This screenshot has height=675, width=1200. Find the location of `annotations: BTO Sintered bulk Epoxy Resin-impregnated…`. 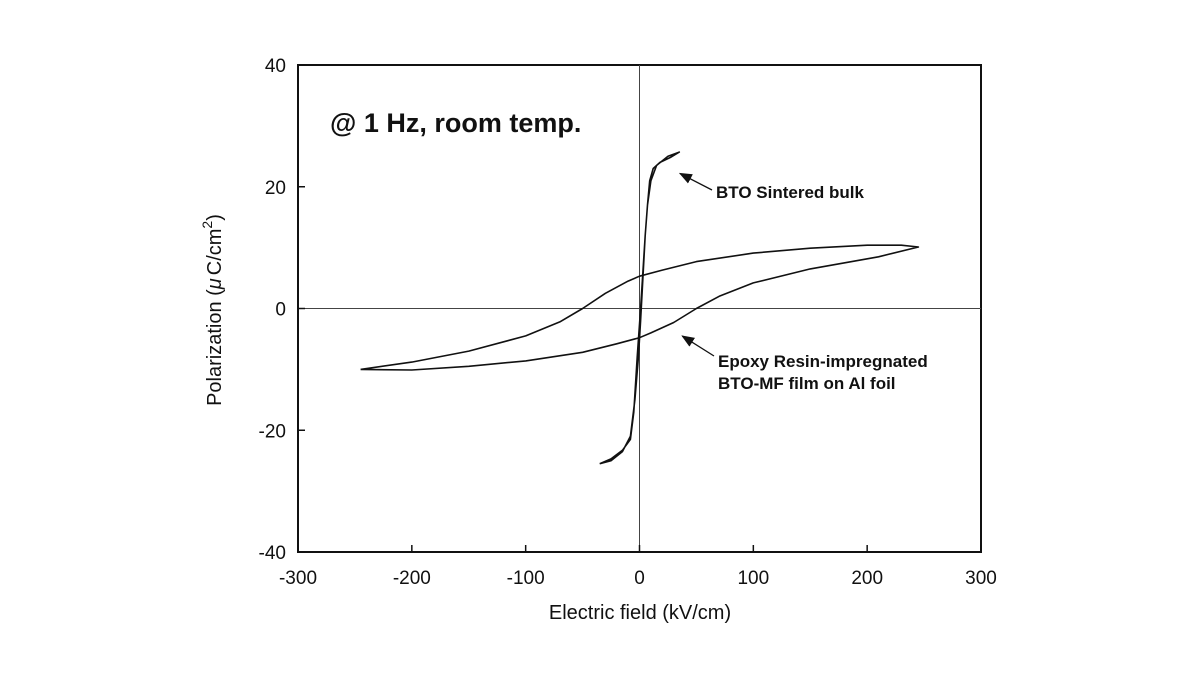

annotations: BTO Sintered bulk Epoxy Resin-impregnated… is located at coordinates (803, 282).